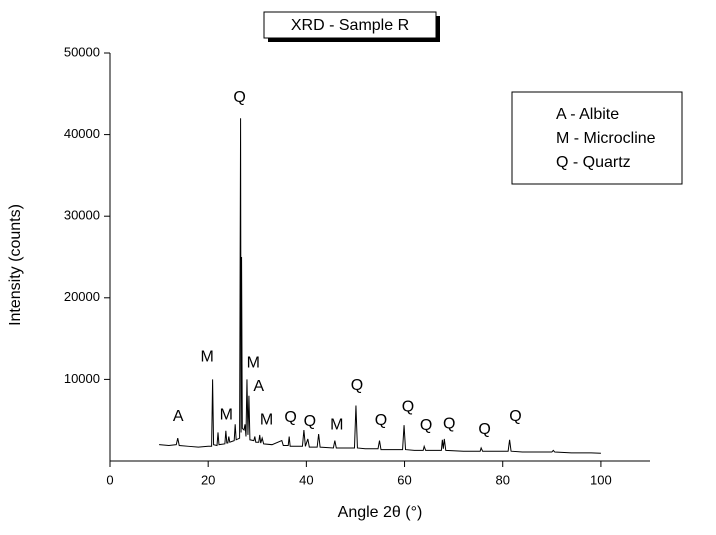 The height and width of the screenshot is (535, 716). I want to click on legend-entry: Q - Quartz, so click(593, 162).